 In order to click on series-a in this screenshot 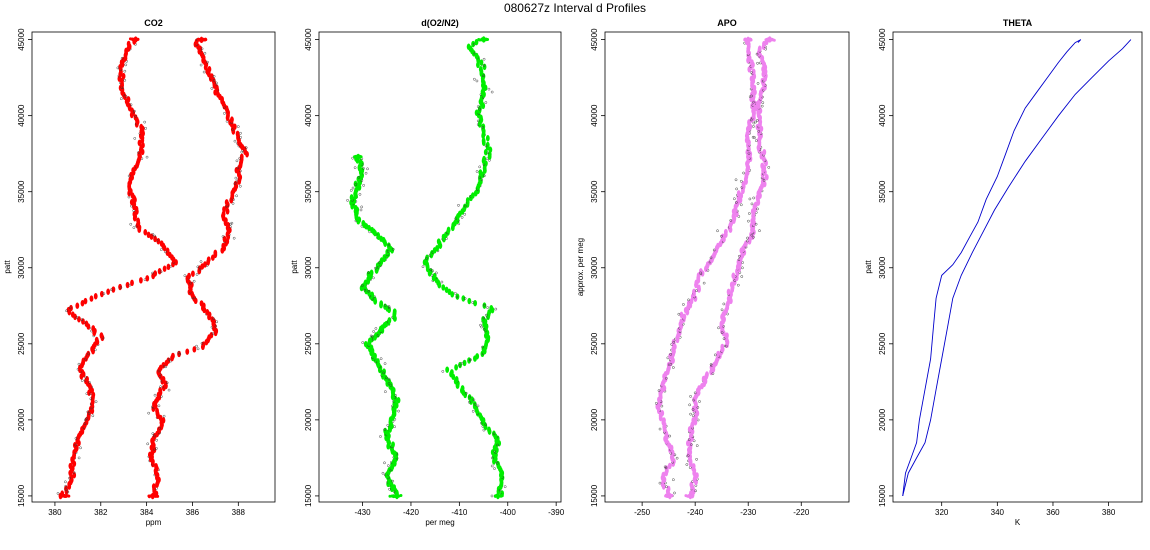, I will do `click(374, 326)`.